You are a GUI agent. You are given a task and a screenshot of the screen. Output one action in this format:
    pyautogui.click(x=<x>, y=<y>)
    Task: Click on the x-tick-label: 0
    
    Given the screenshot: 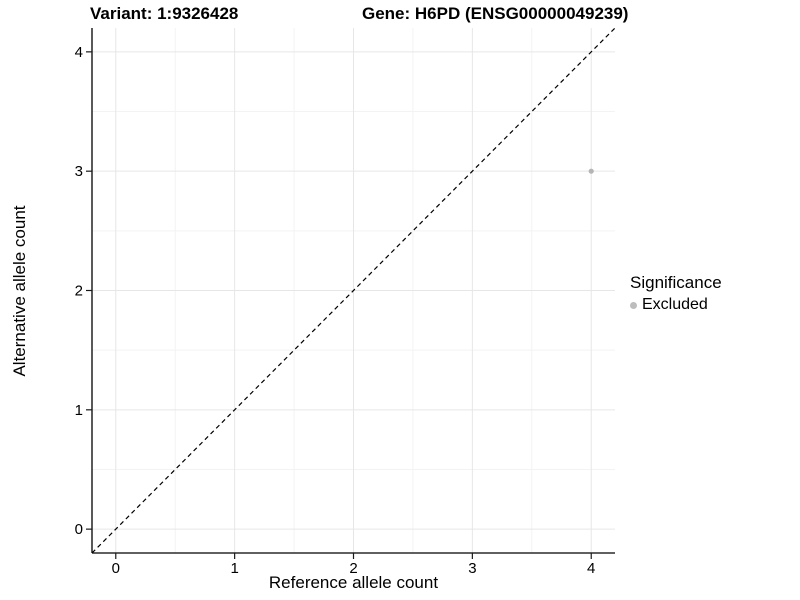 What is the action you would take?
    pyautogui.click(x=116, y=568)
    